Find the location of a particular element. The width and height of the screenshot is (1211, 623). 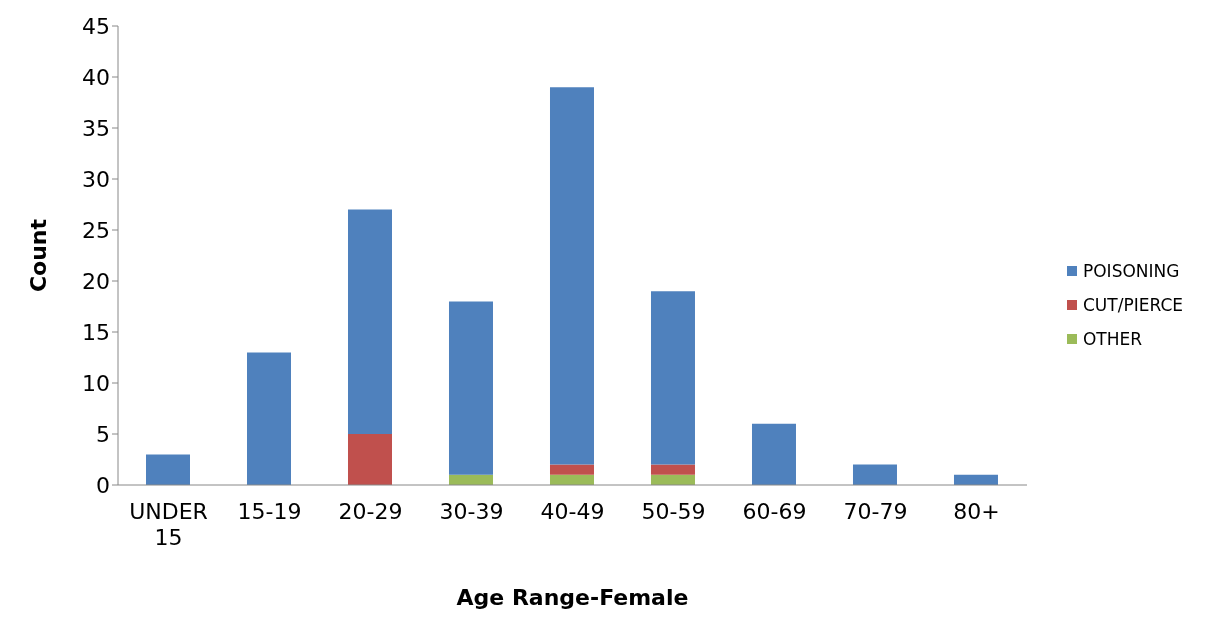

y-tick-label: 5 is located at coordinates (103, 434).